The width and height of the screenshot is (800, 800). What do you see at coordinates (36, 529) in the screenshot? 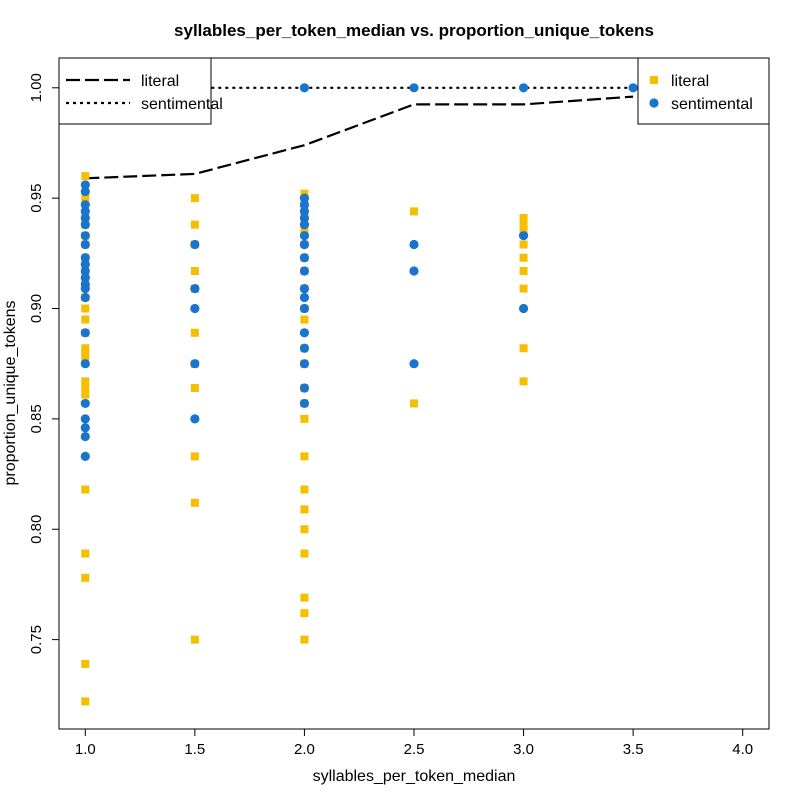
I see `y-tick-label-1: 0.80` at bounding box center [36, 529].